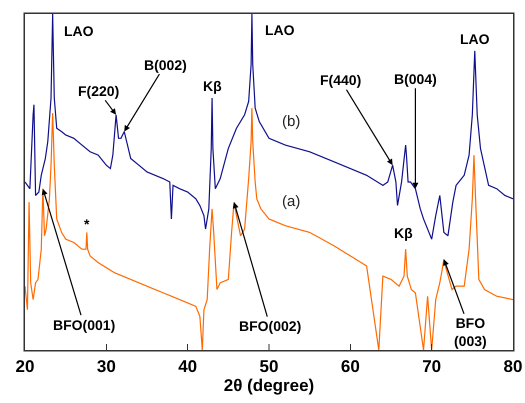 This screenshot has height=403, width=525. Describe the element at coordinates (432, 366) in the screenshot. I see `x-tick-label: 70` at that location.